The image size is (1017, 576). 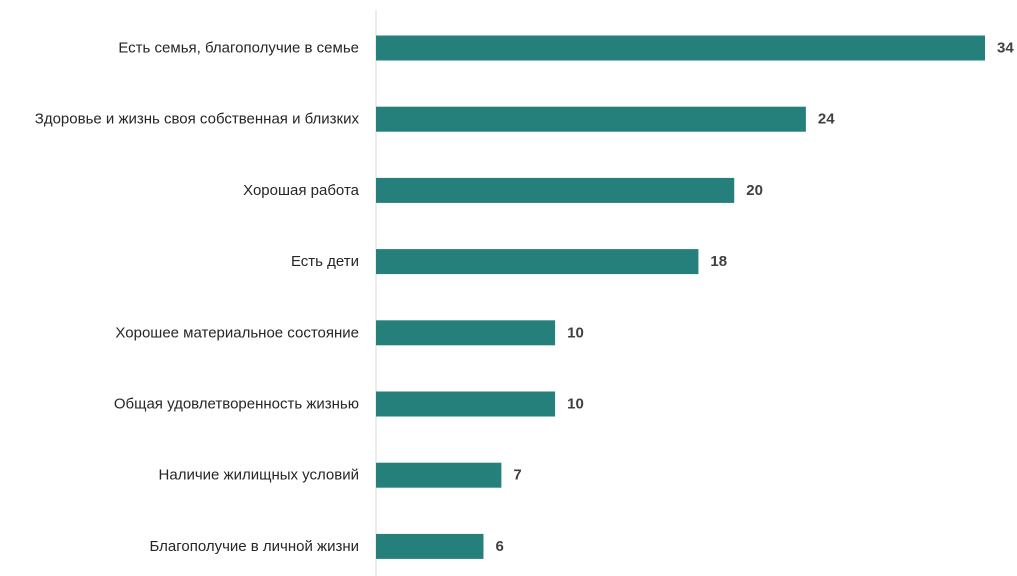 What do you see at coordinates (237, 332) in the screenshot?
I see `category-label: Хорошее материальное состояние` at bounding box center [237, 332].